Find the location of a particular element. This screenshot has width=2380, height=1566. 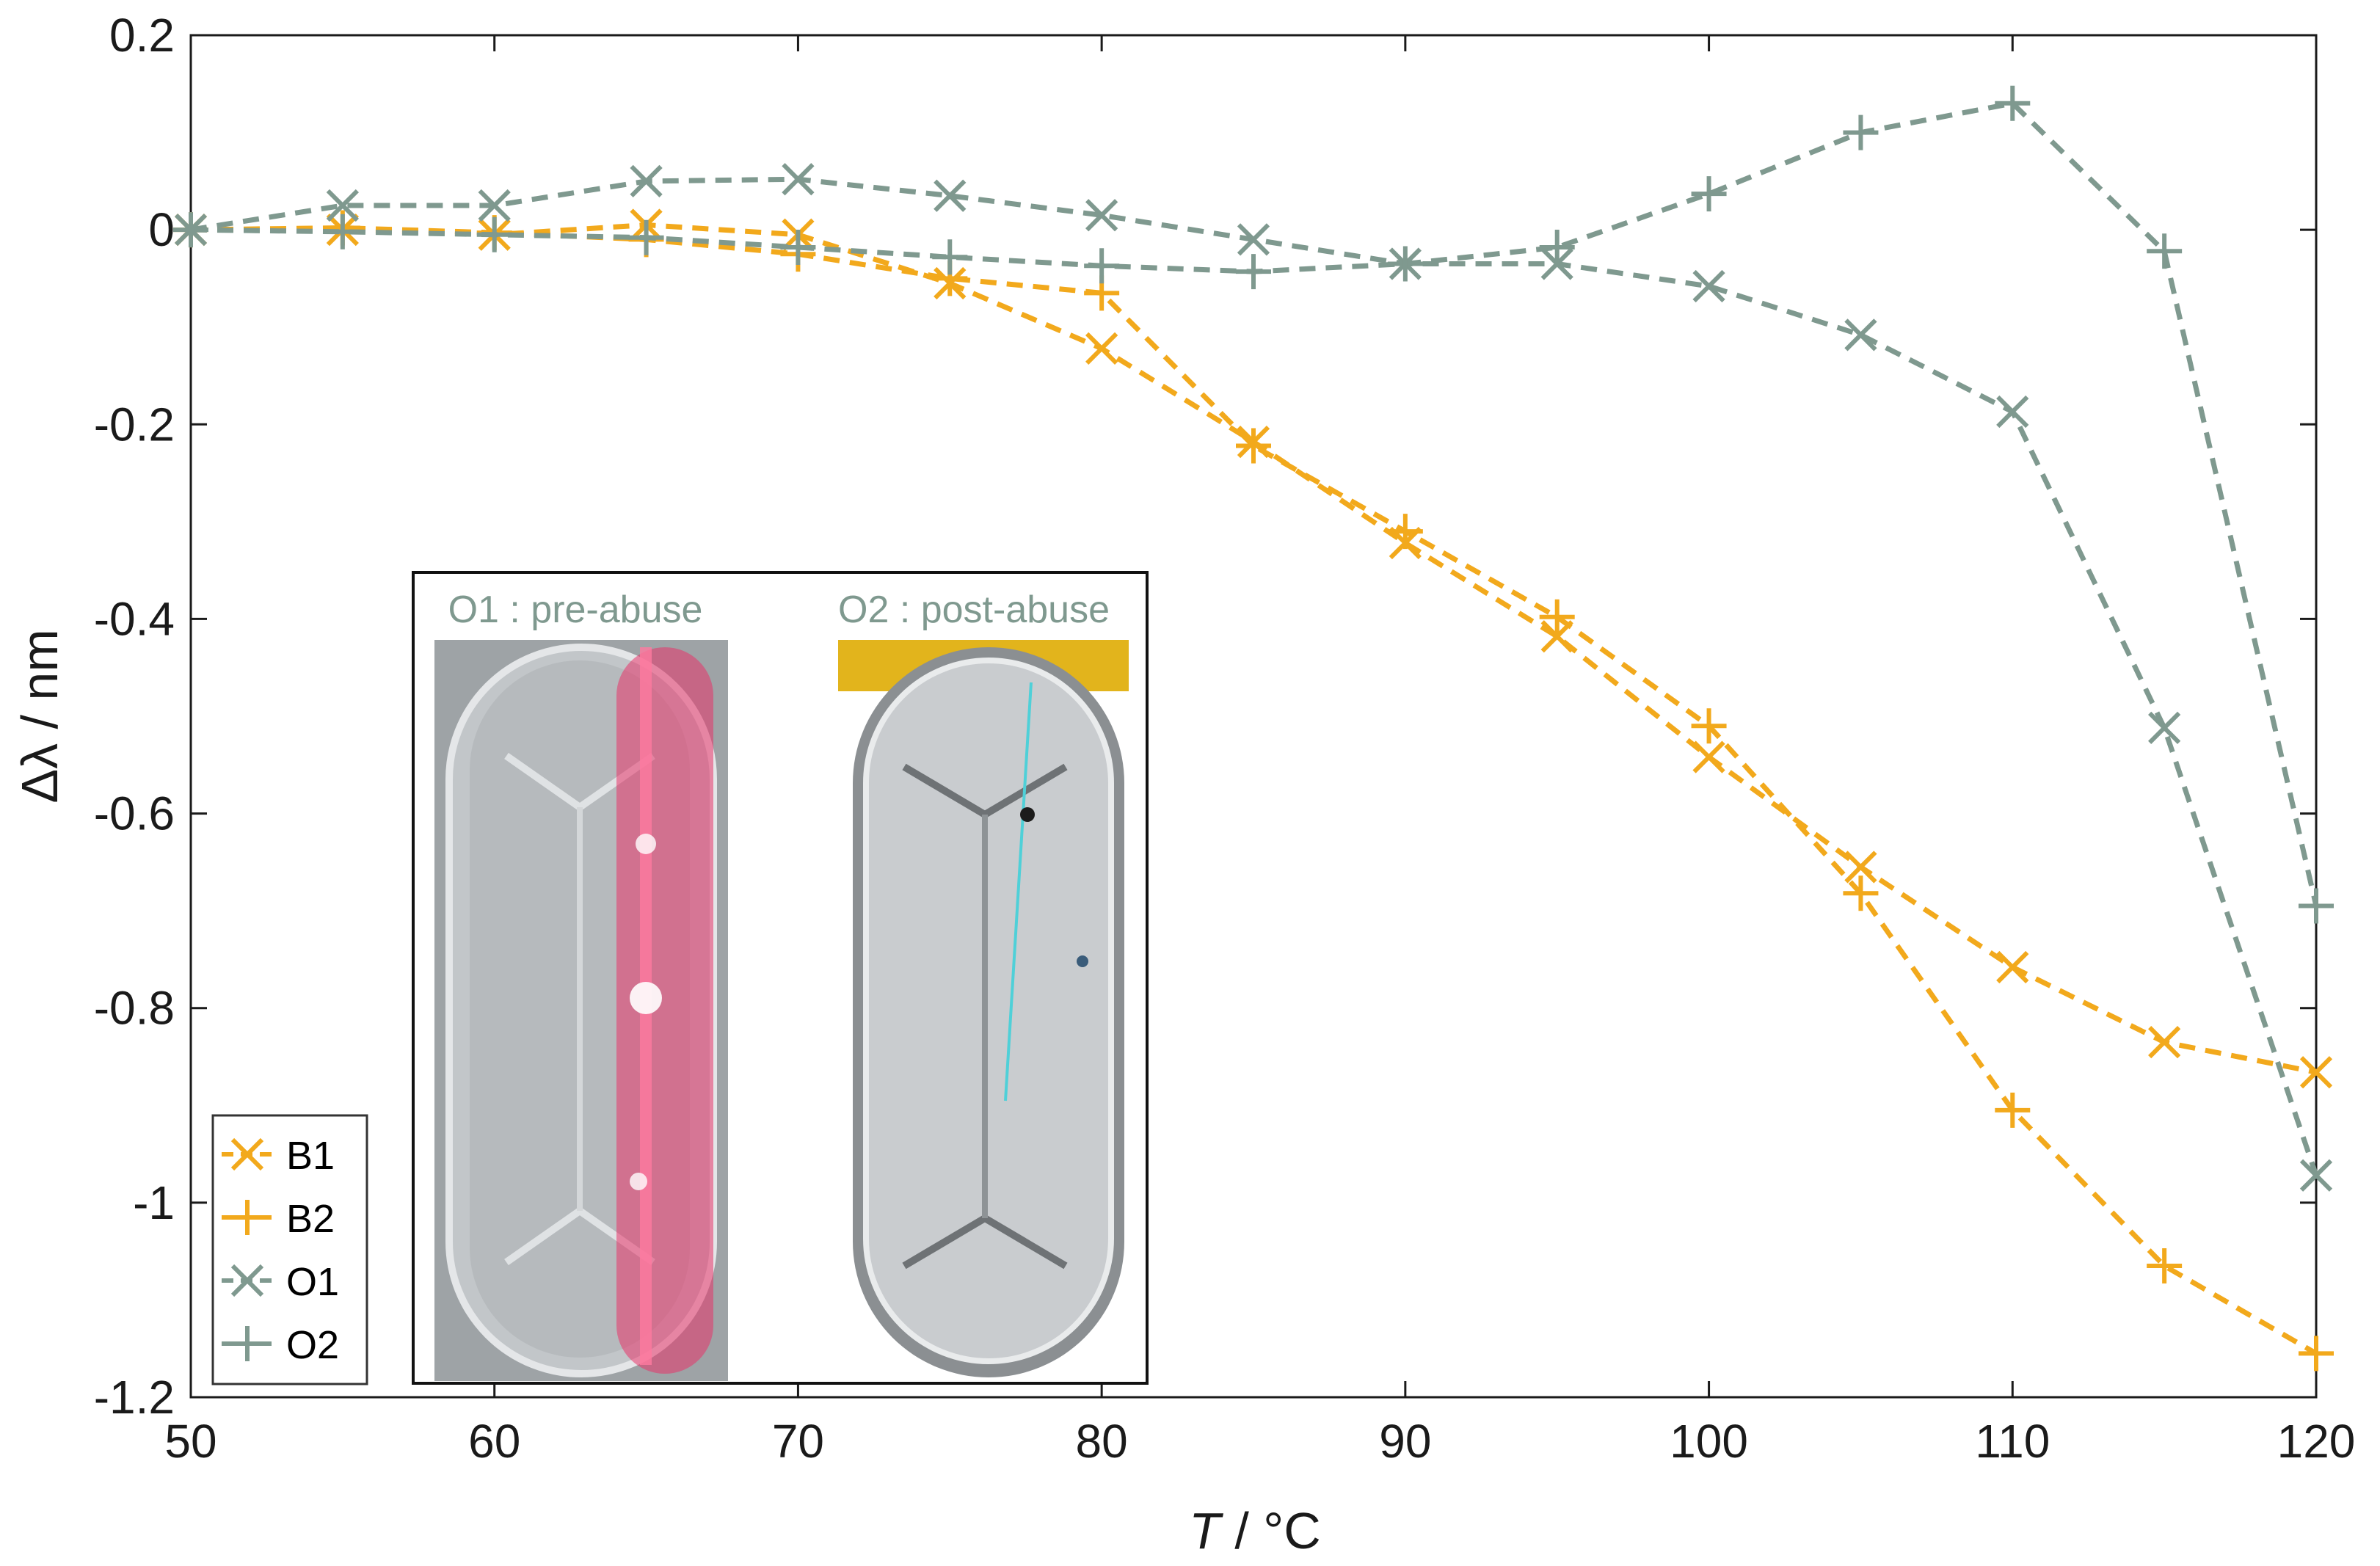

inset-caption-right: O2 : post-abuse is located at coordinates (974, 610).